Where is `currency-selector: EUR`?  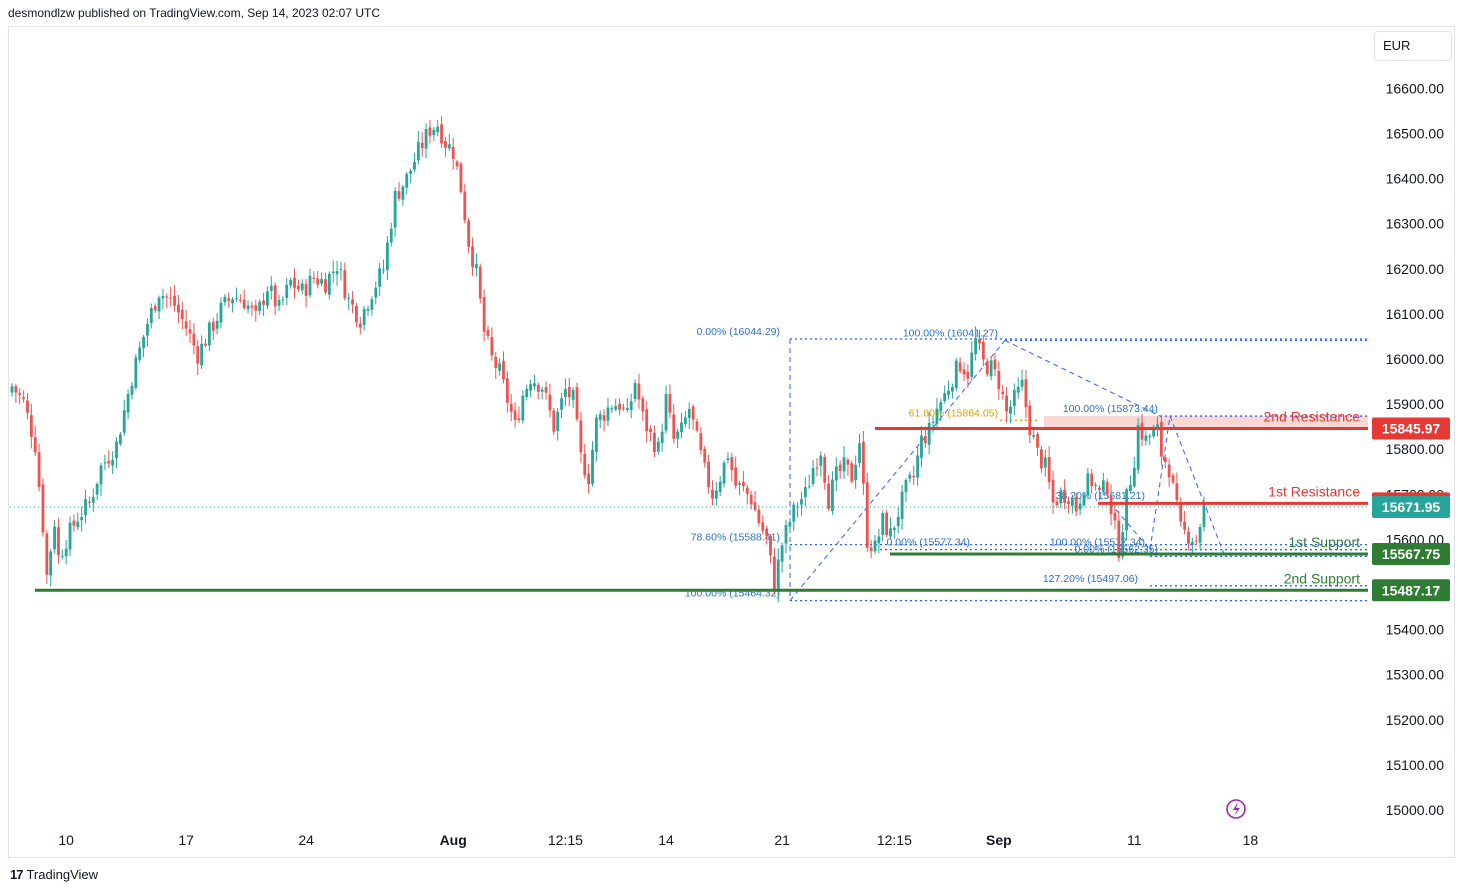
currency-selector: EUR is located at coordinates (1413, 46).